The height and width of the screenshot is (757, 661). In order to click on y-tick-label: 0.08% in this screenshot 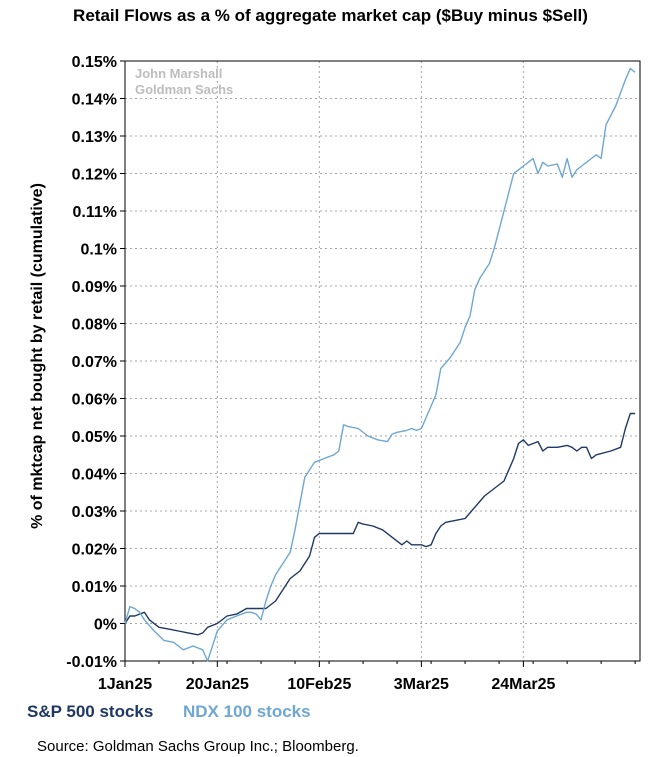, I will do `click(94, 325)`.